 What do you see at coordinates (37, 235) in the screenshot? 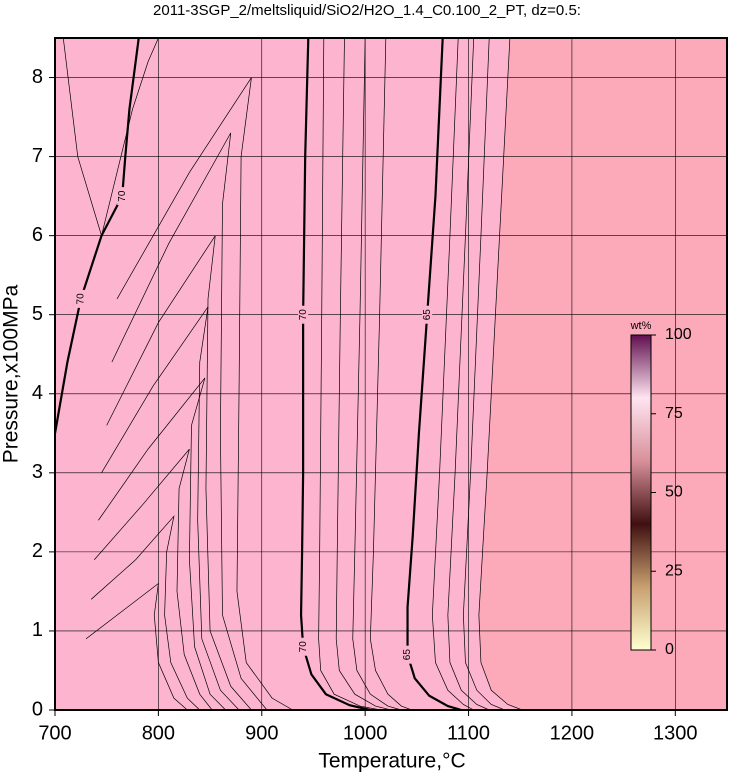
I see `y-tick-label: 6` at bounding box center [37, 235].